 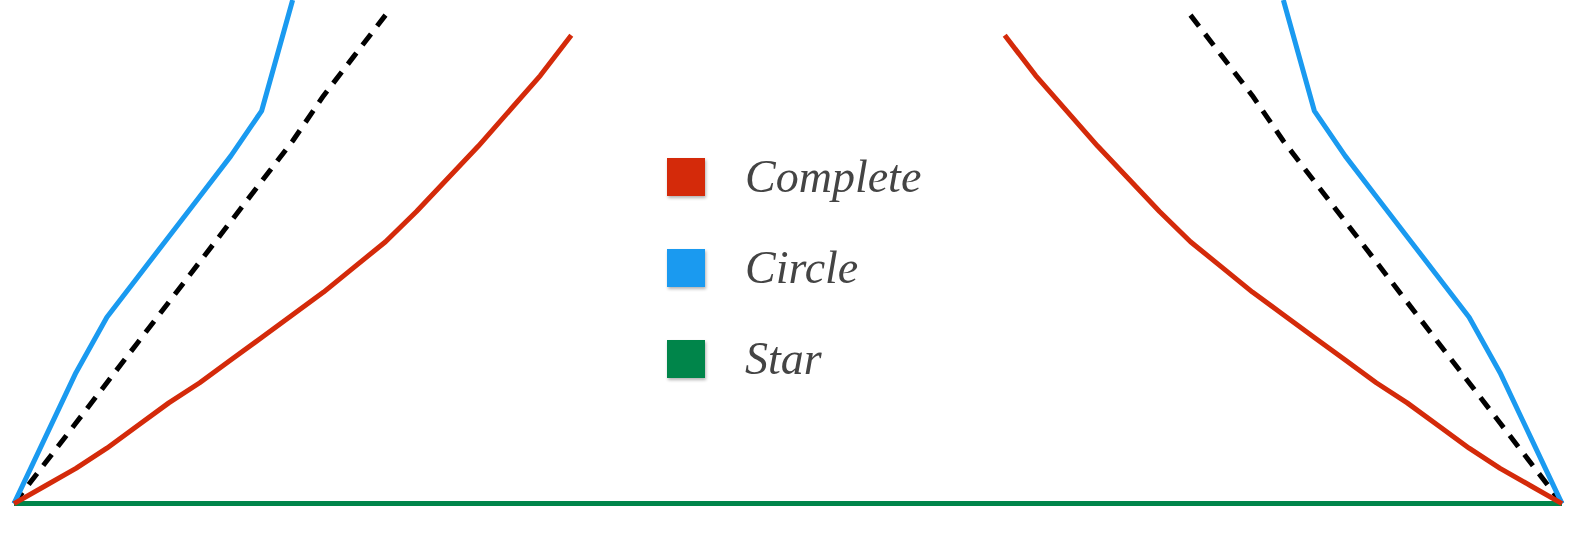 I want to click on legend-label: Star, so click(x=783, y=358).